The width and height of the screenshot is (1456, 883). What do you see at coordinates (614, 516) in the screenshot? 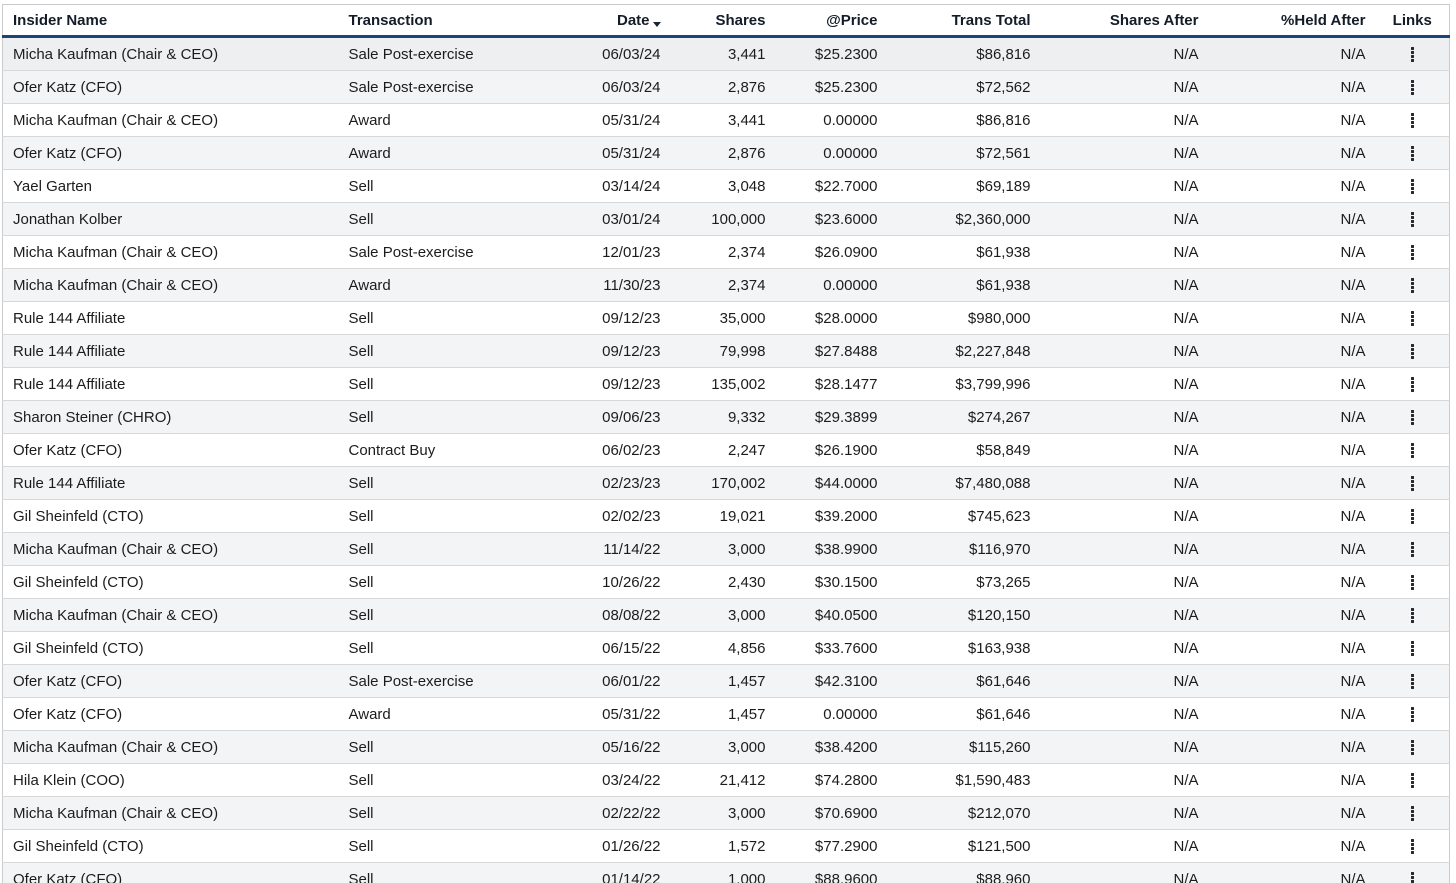
I see `date-cell: 02/02/23` at bounding box center [614, 516].